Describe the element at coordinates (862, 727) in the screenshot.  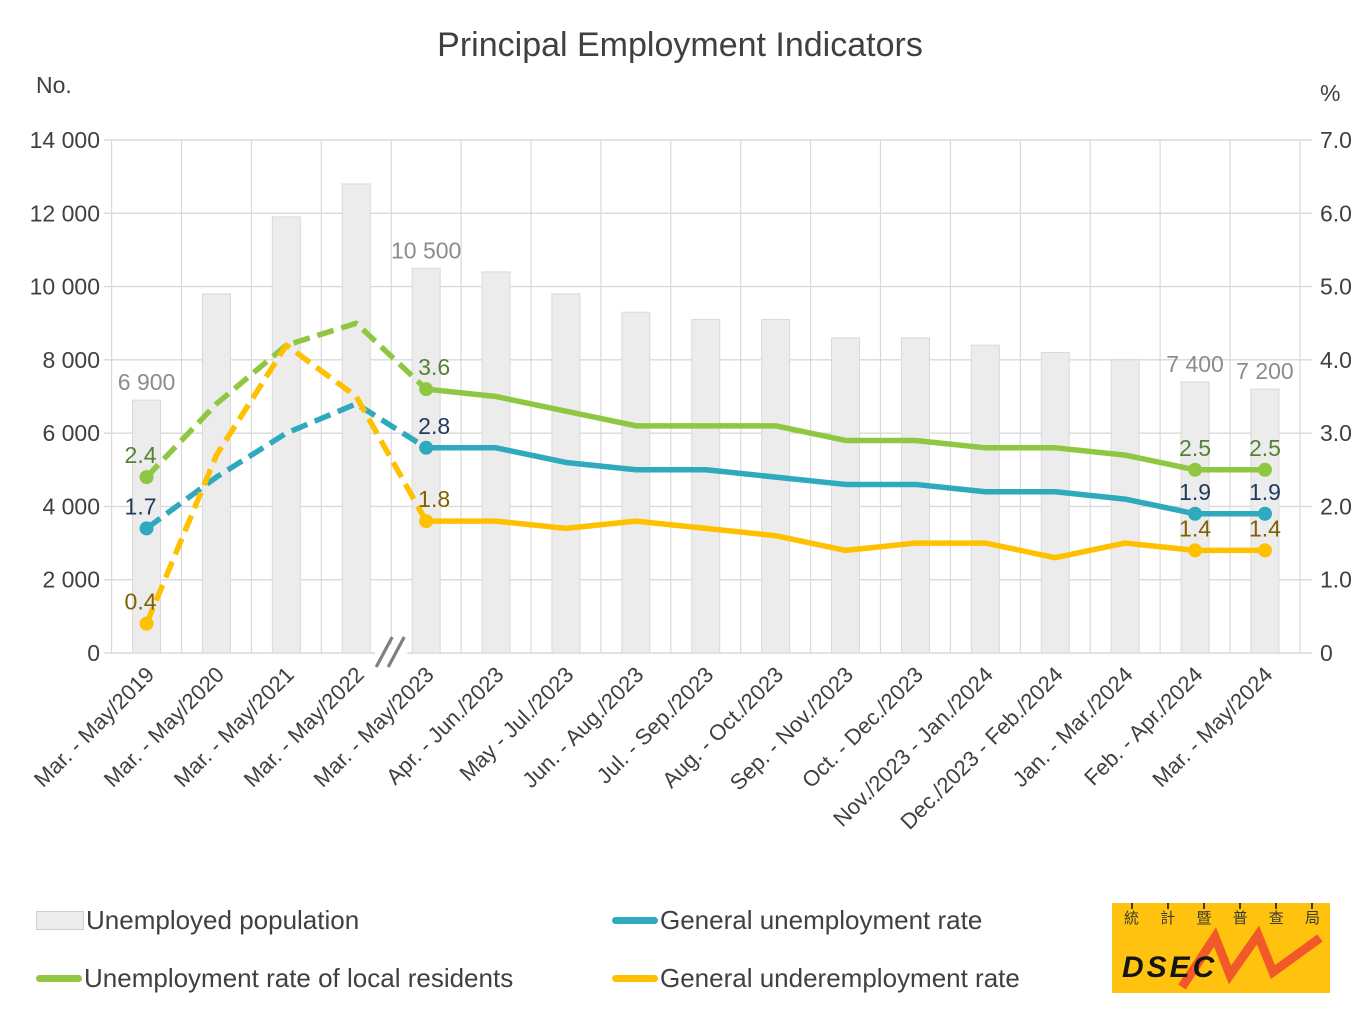
I see `x-axis-label: Oct. - Dec./2023` at that location.